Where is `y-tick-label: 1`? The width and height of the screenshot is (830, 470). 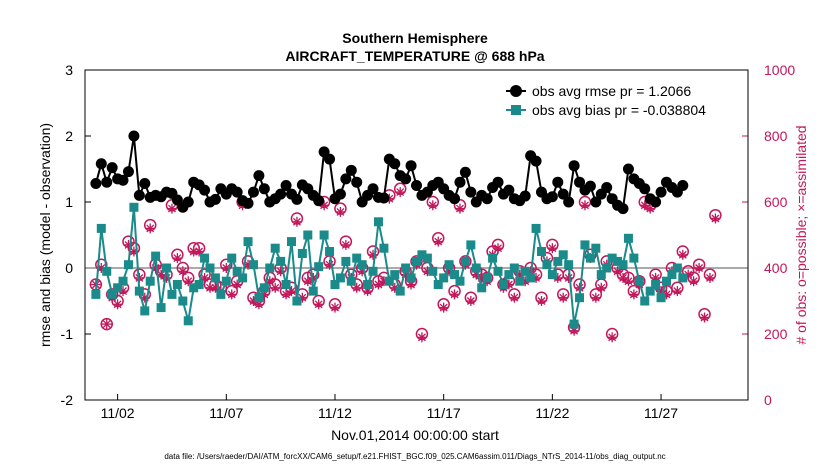
y-tick-label: 1 is located at coordinates (69, 202).